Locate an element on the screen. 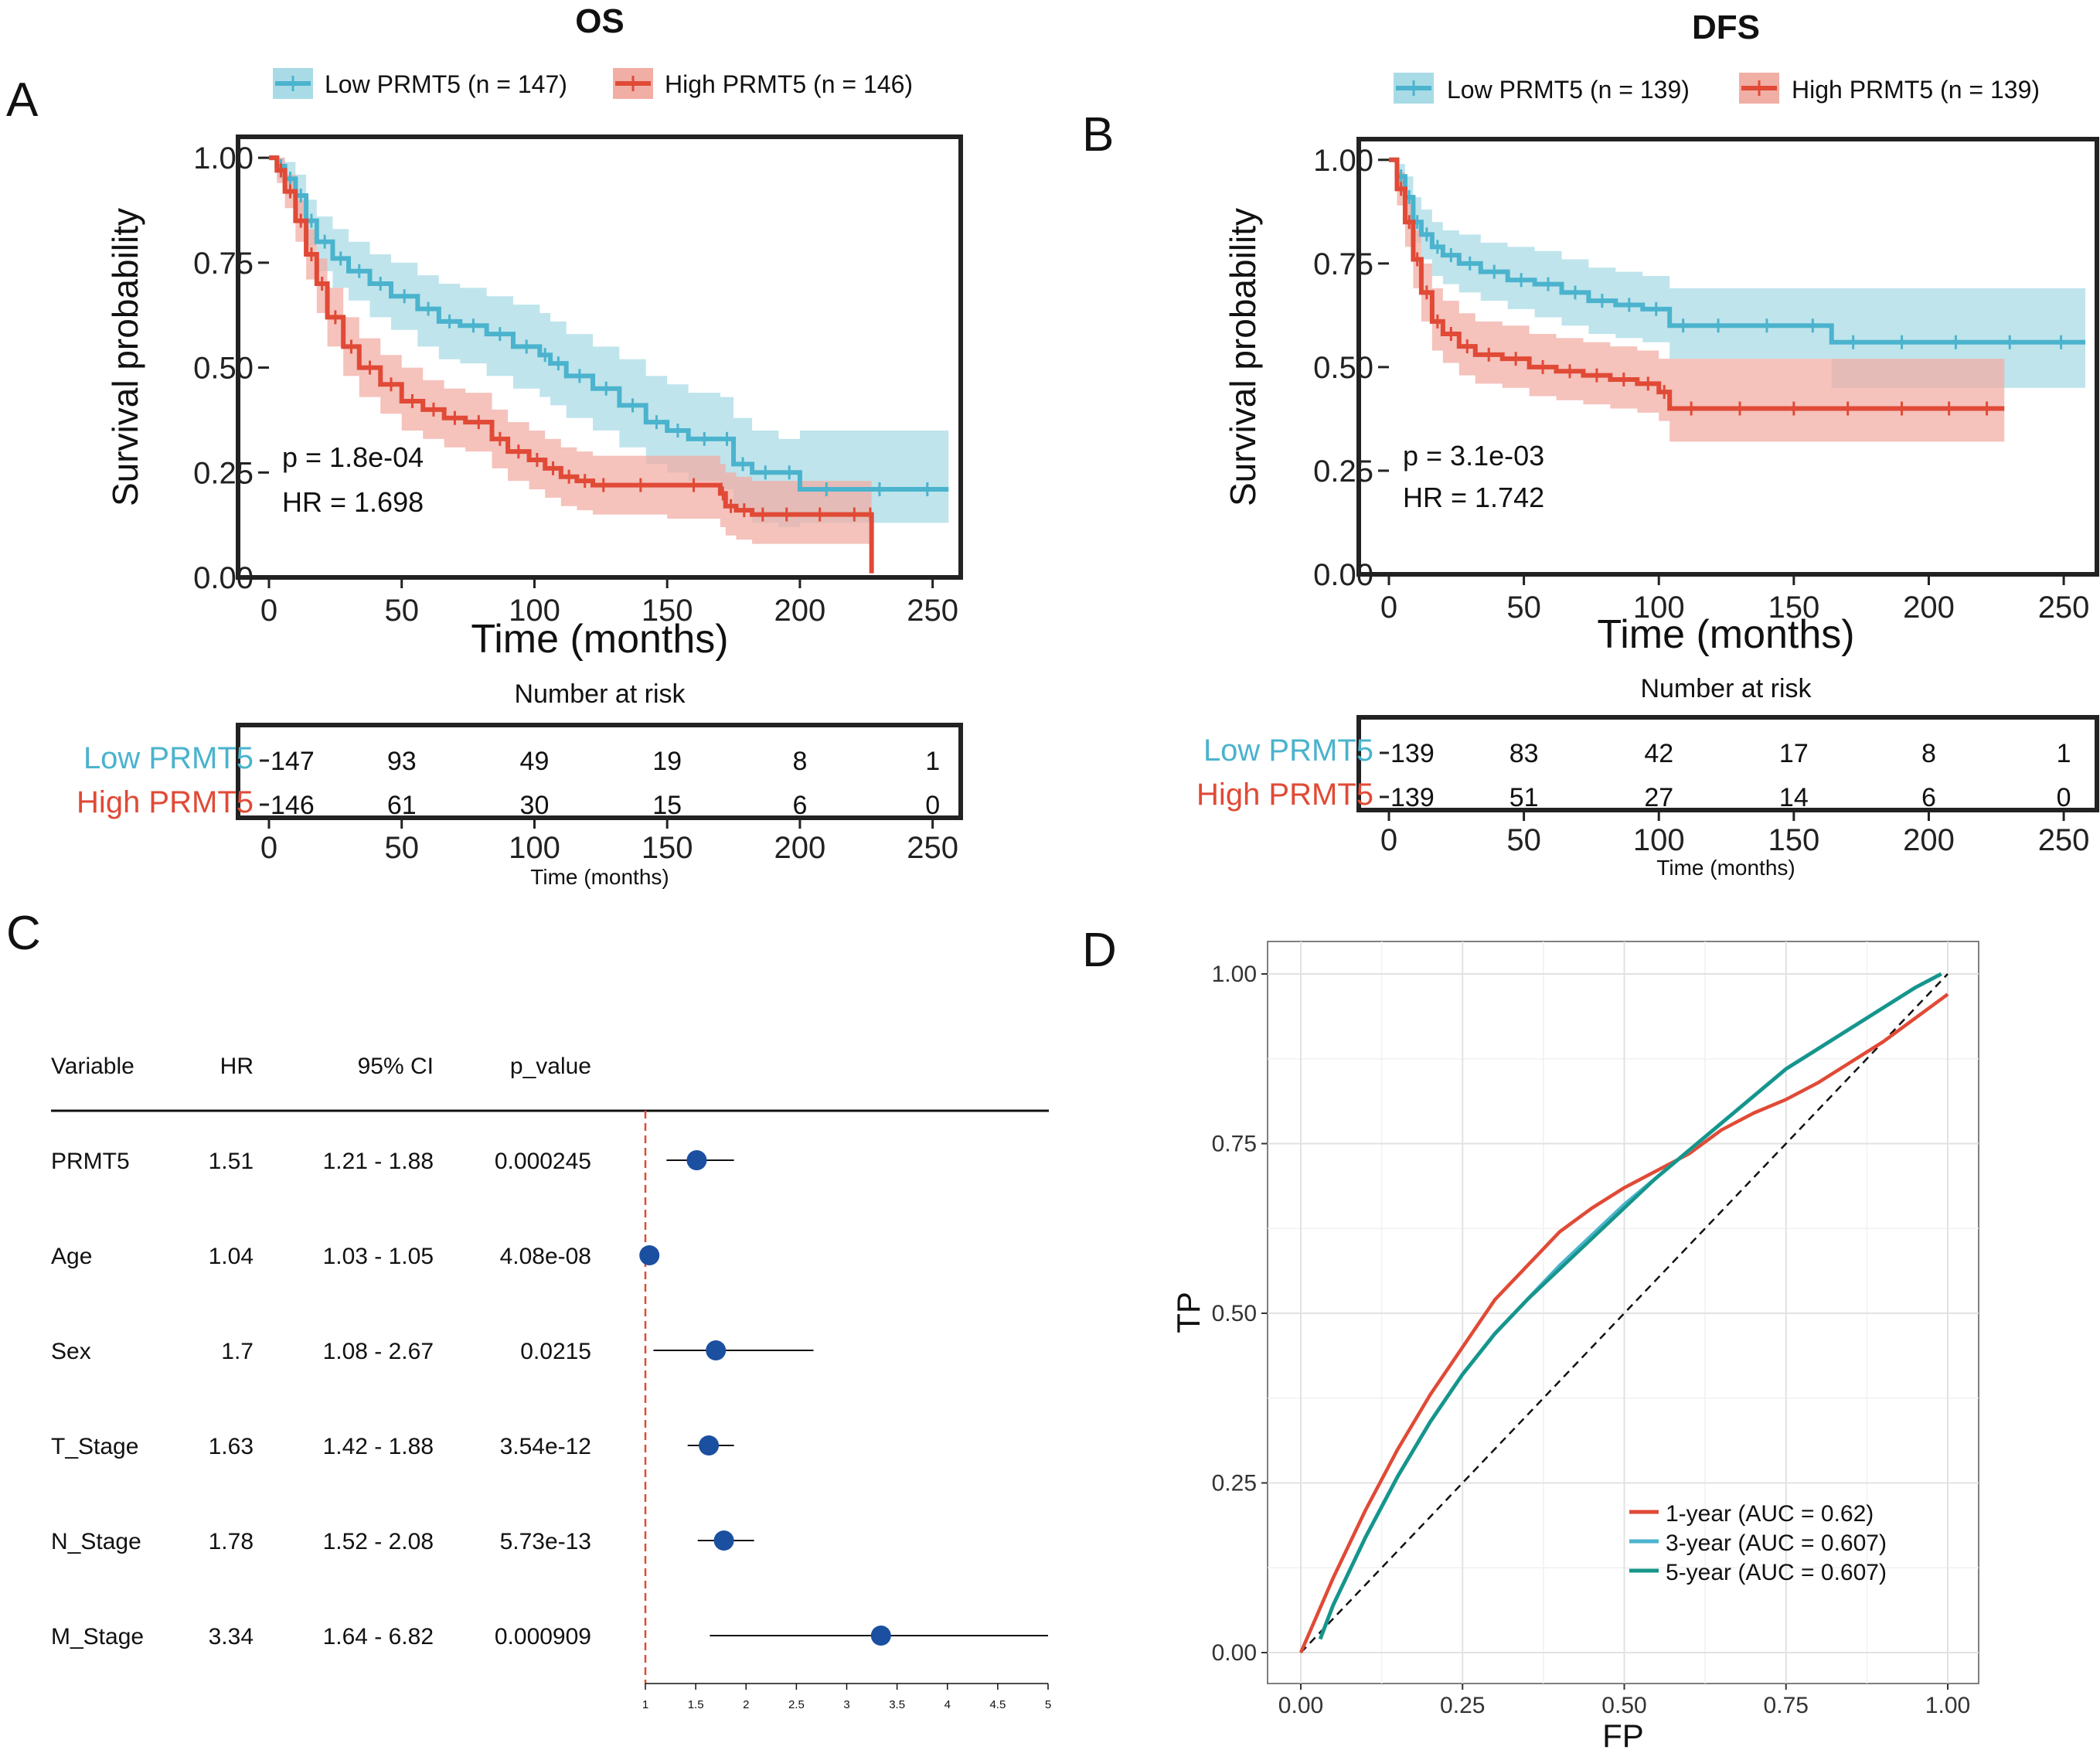  dfs-confidence-bands is located at coordinates (1737, 301).